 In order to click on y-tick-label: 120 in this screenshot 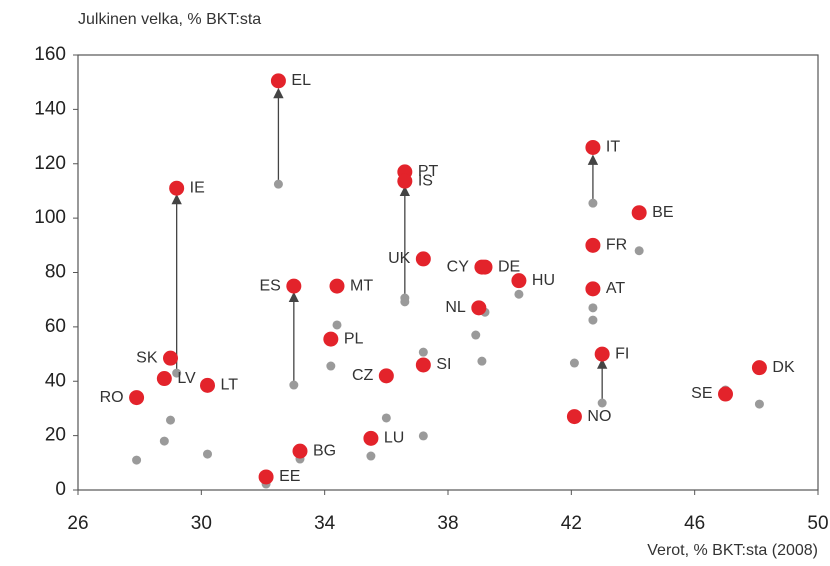, I will do `click(50, 163)`.